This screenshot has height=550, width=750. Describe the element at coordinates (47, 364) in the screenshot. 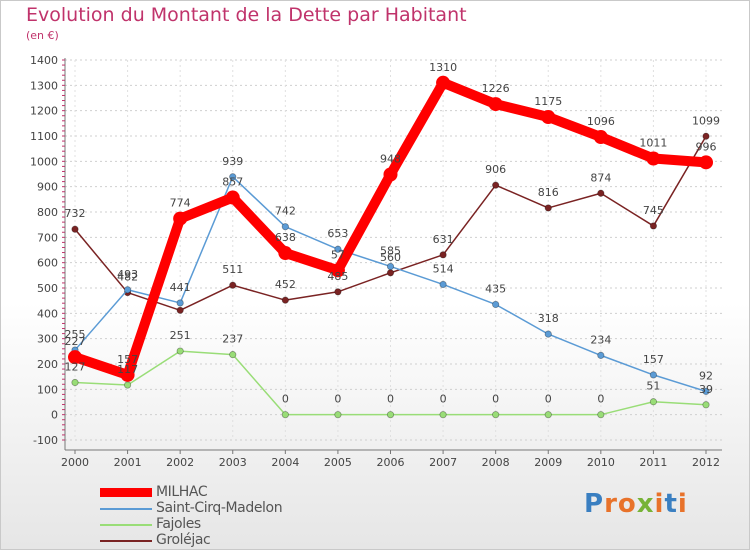

I see `y-tick-label: 200` at that location.